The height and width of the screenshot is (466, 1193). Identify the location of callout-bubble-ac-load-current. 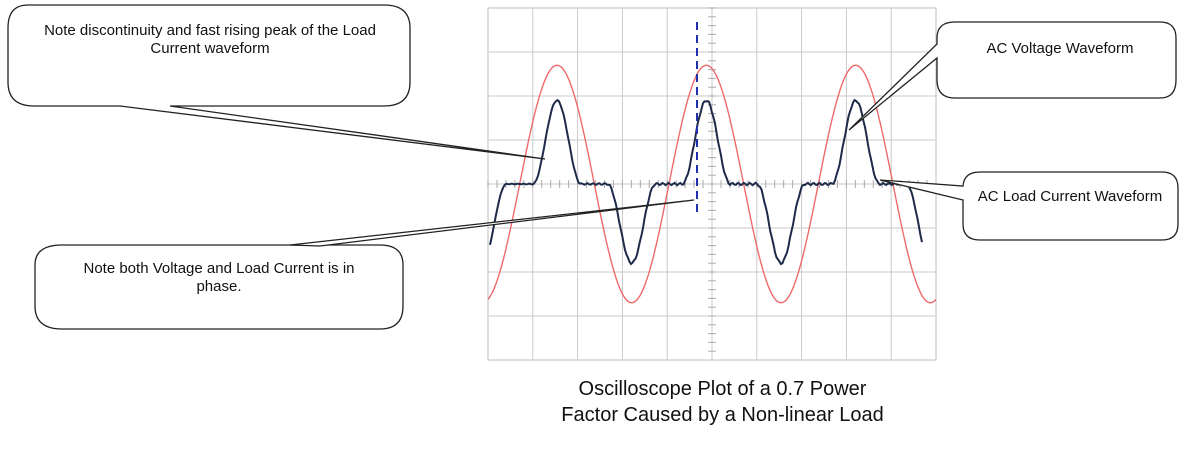
(1029, 206).